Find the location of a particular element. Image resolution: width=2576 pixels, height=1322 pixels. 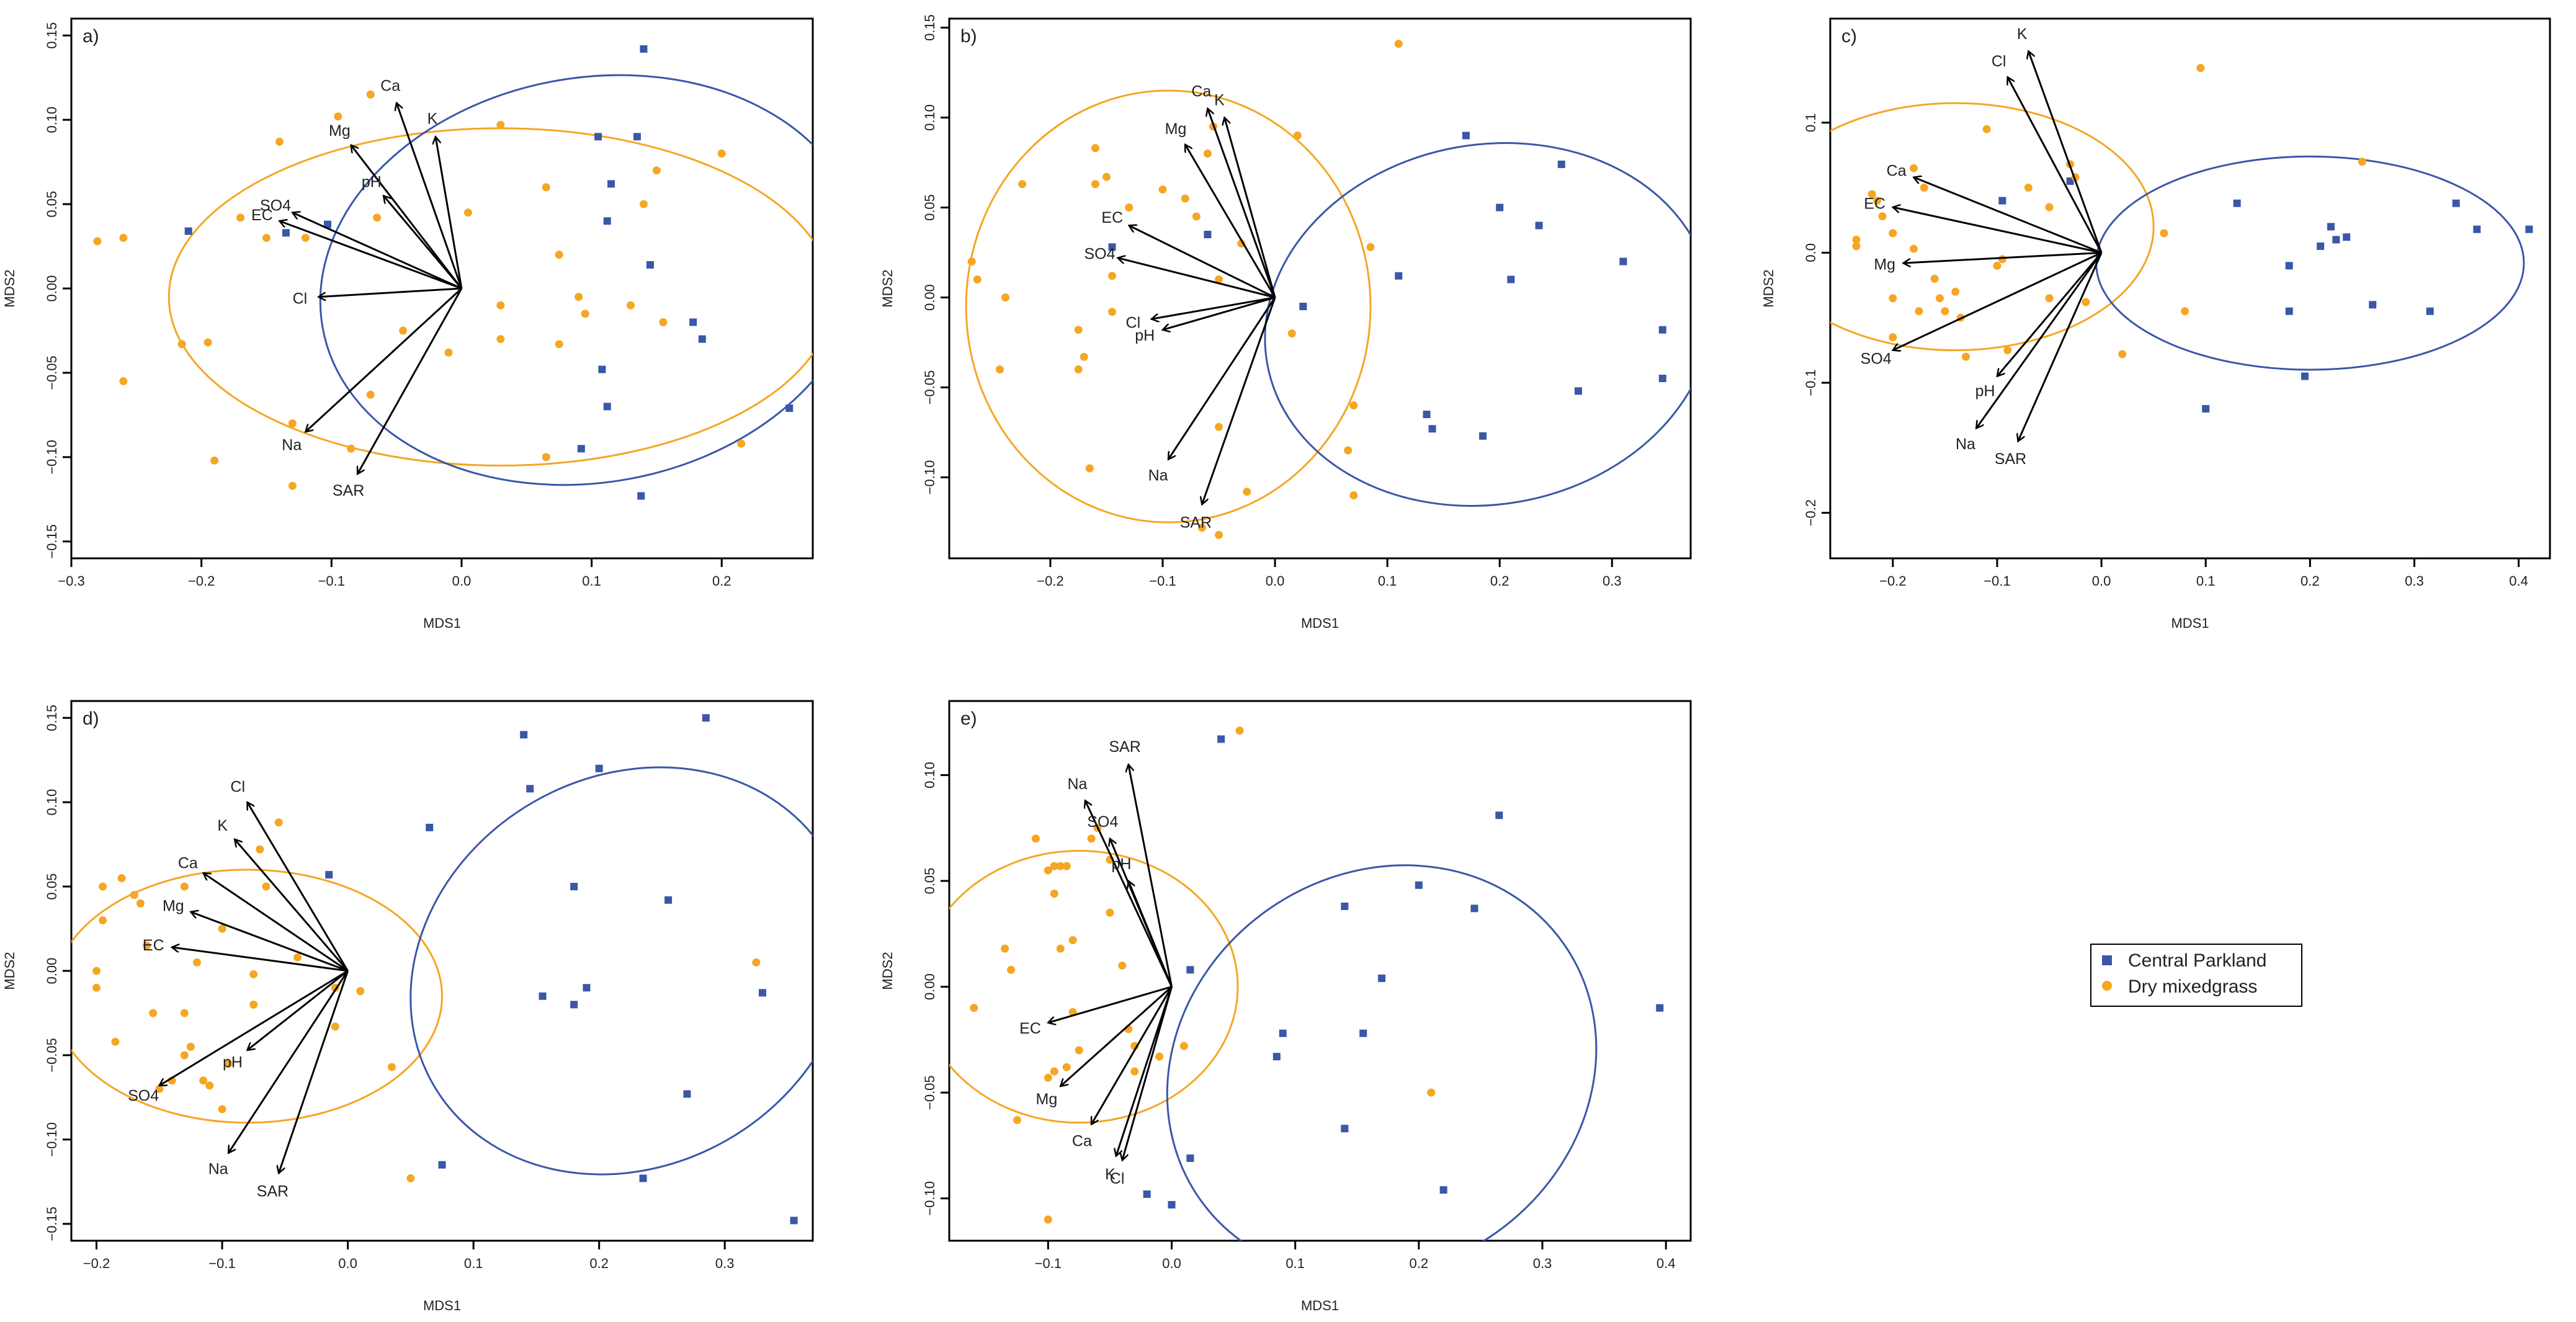

panel-label: a) is located at coordinates (91, 36).